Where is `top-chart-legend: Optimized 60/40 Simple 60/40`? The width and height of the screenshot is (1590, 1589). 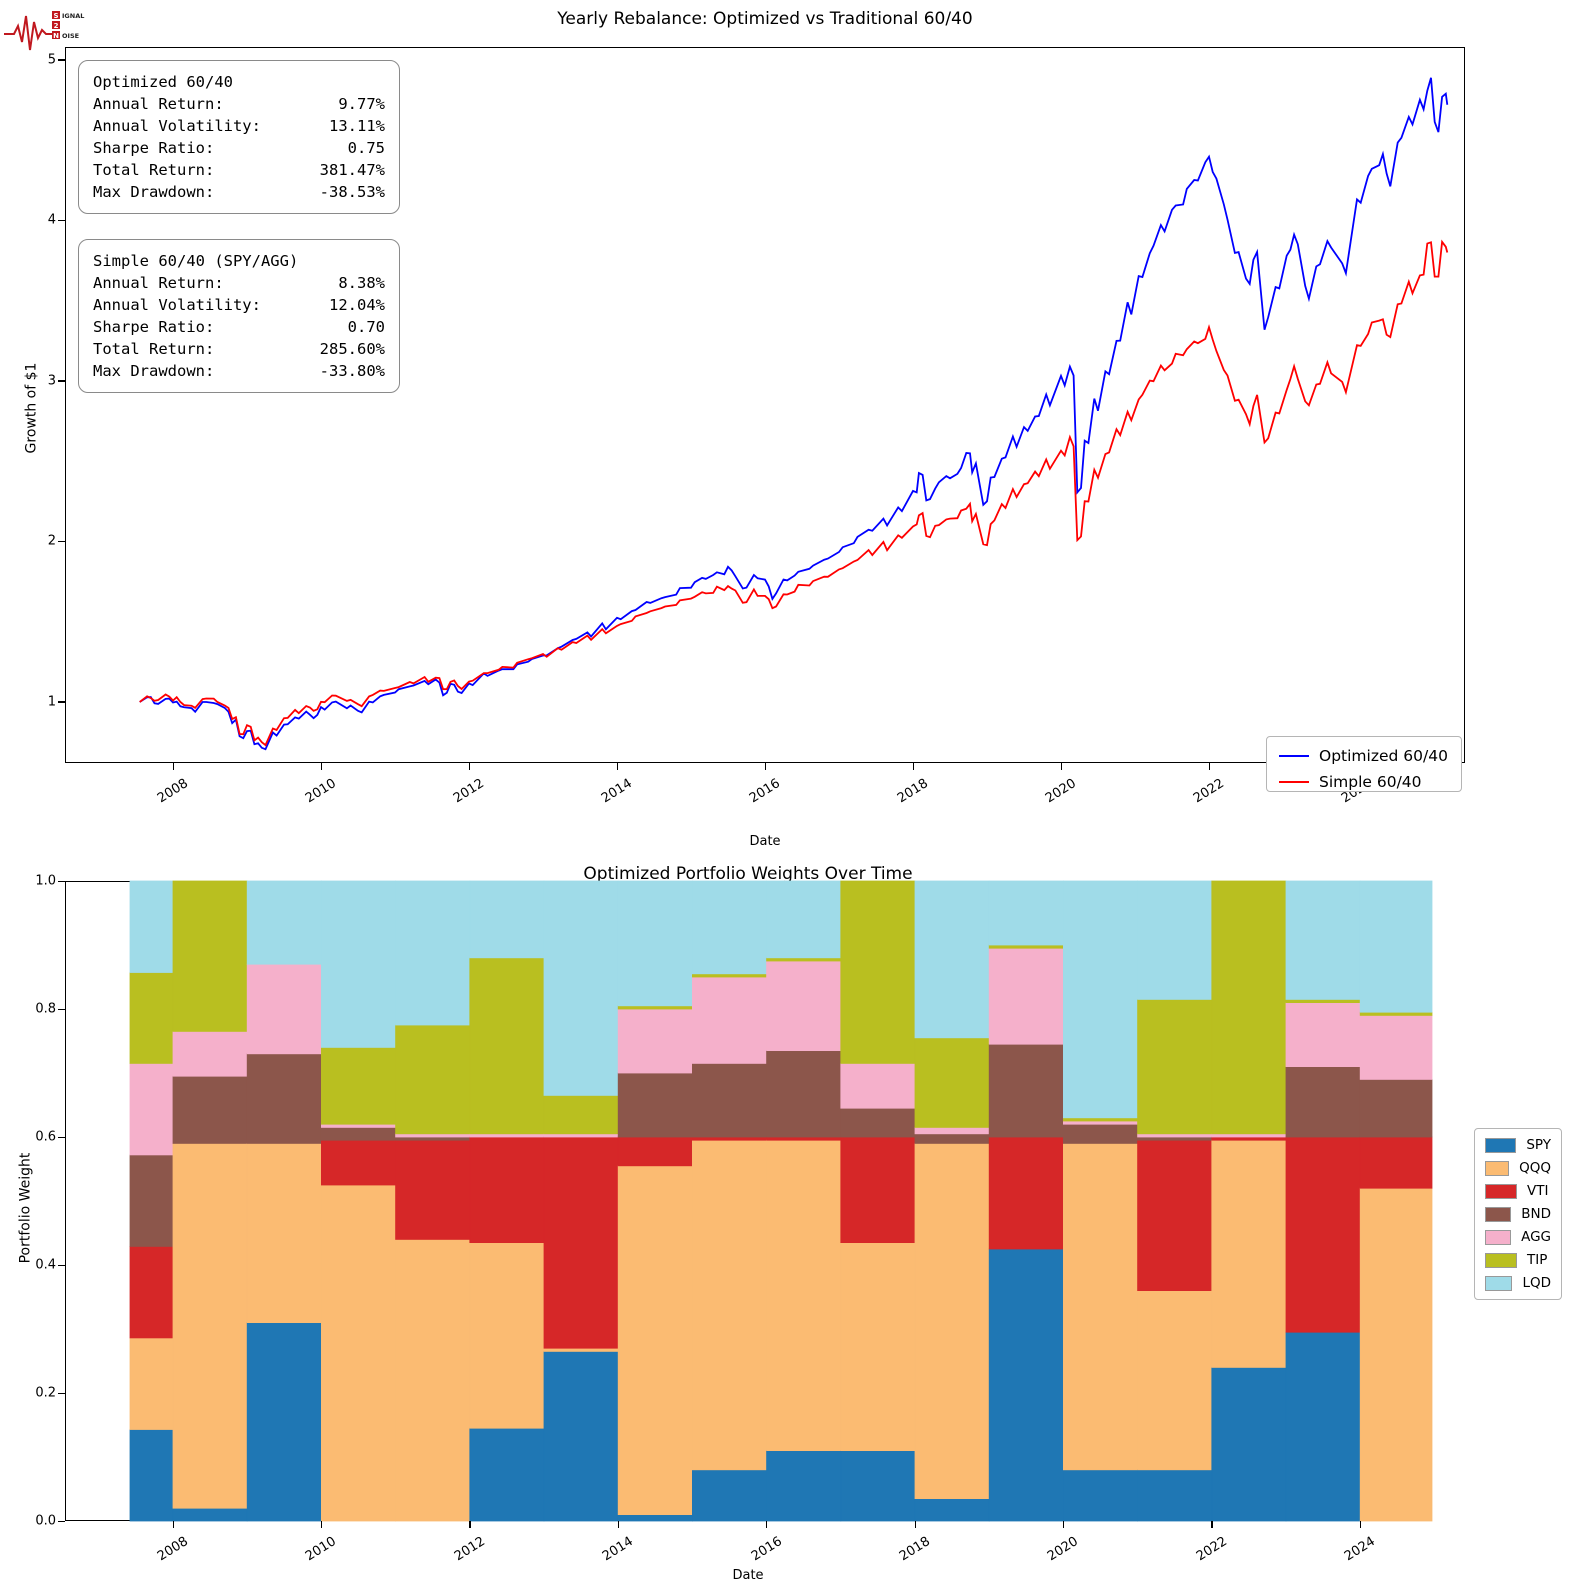 top-chart-legend: Optimized 60/40 Simple 60/40 is located at coordinates (1364, 764).